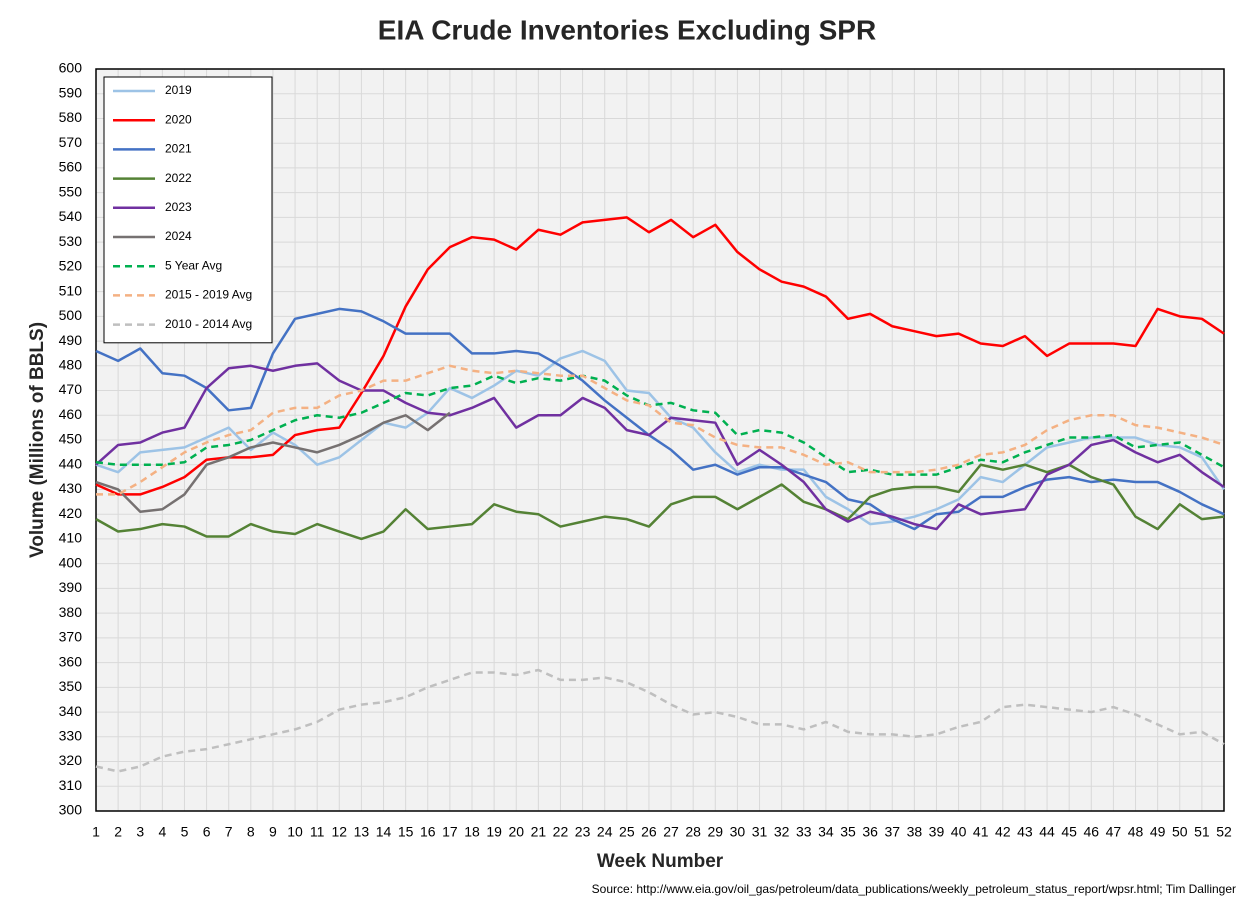  Describe the element at coordinates (71, 414) in the screenshot. I see `y-tick-label: 460` at that location.